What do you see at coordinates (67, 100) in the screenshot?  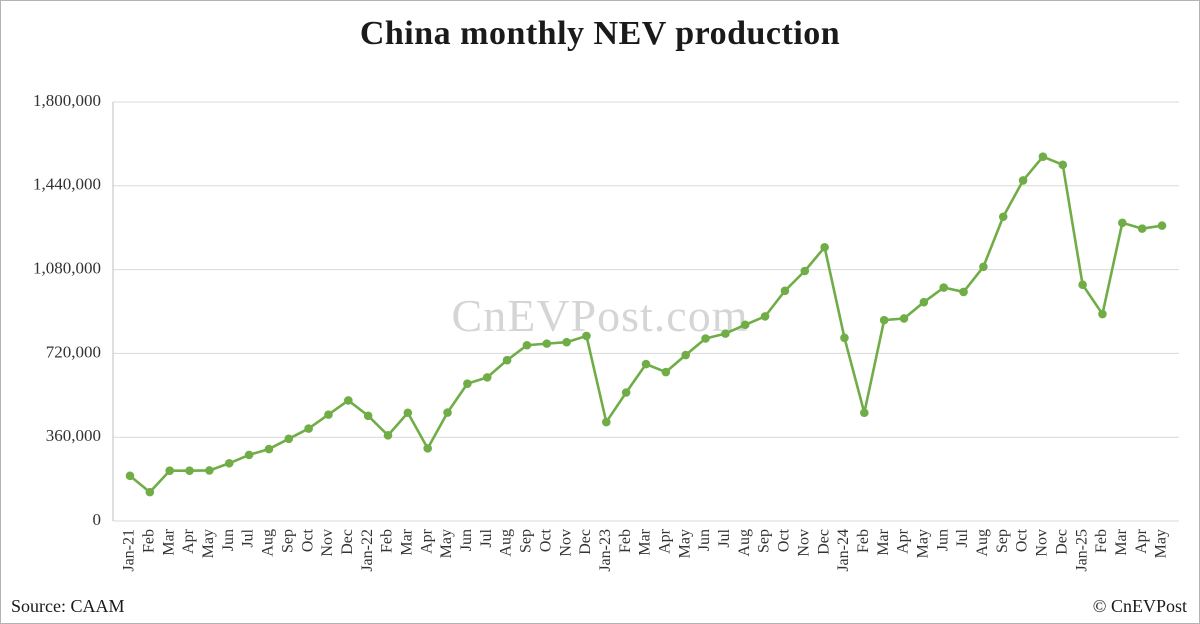 I see `y-tick-label: 1,800,000` at bounding box center [67, 100].